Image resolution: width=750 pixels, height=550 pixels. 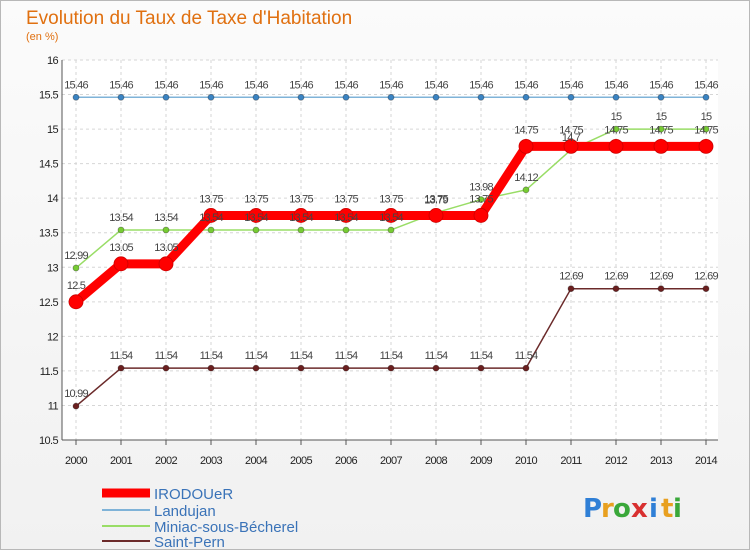 What do you see at coordinates (121, 248) in the screenshot?
I see `data-label-0: 13.05` at bounding box center [121, 248].